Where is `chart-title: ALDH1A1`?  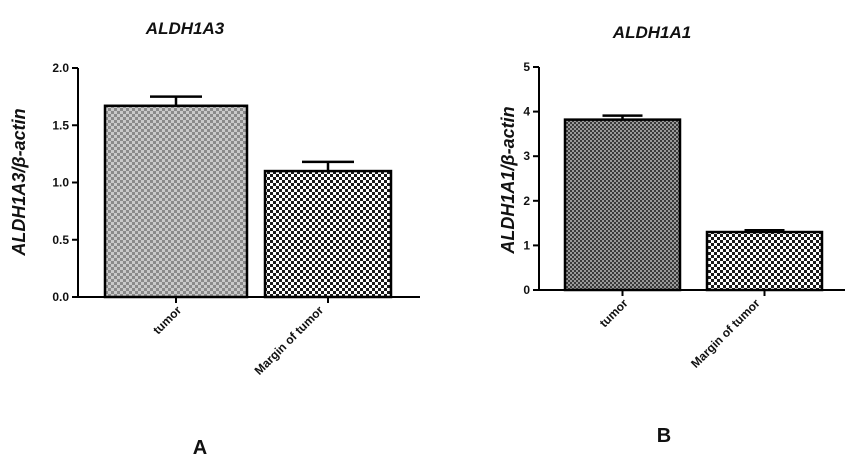
chart-title: ALDH1A1 is located at coordinates (651, 32).